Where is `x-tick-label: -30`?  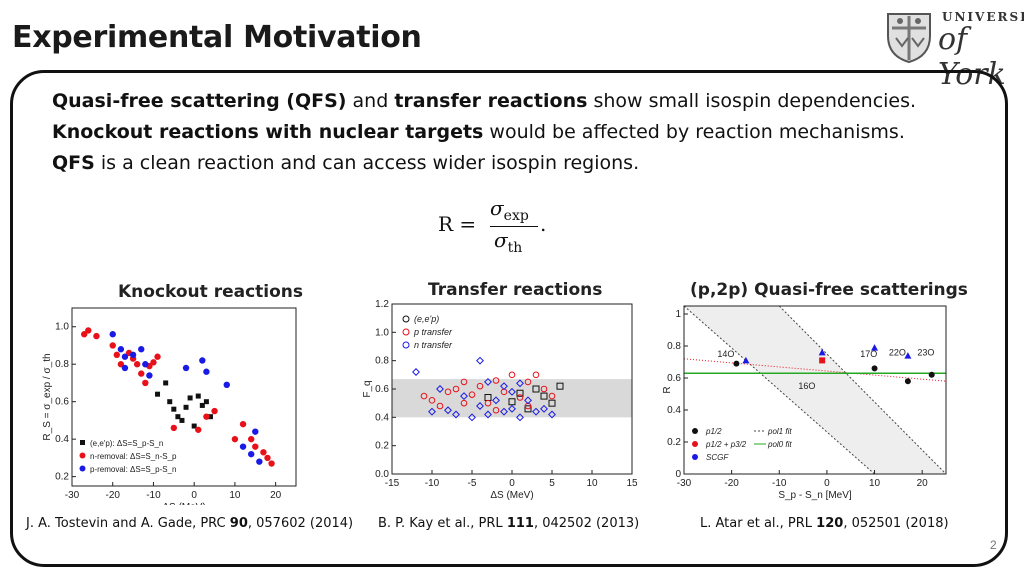
x-tick-label: -30 is located at coordinates (72, 495).